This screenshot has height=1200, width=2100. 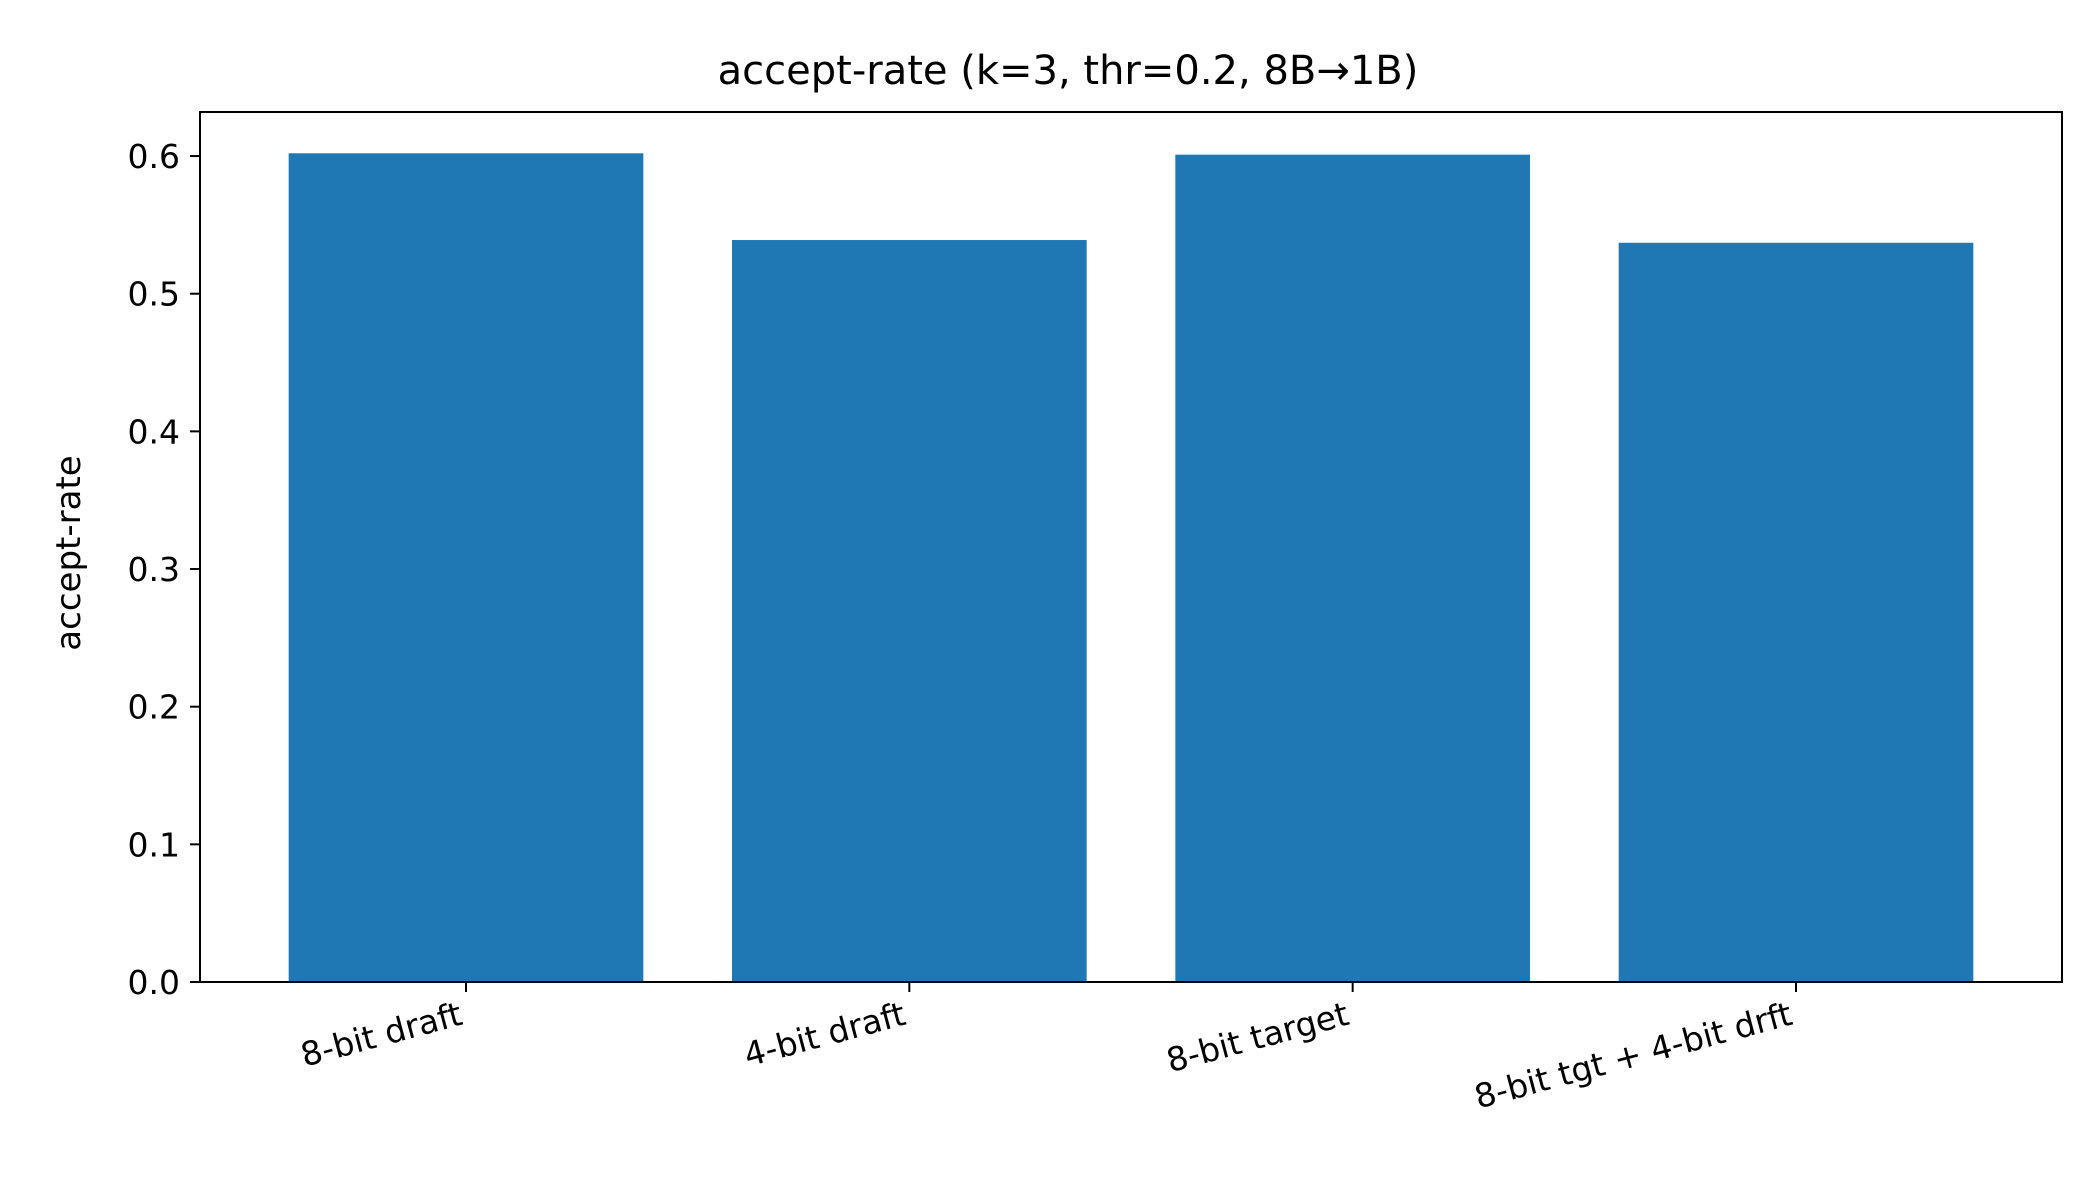 I want to click on y-tick-label: 0.3, so click(x=154, y=569).